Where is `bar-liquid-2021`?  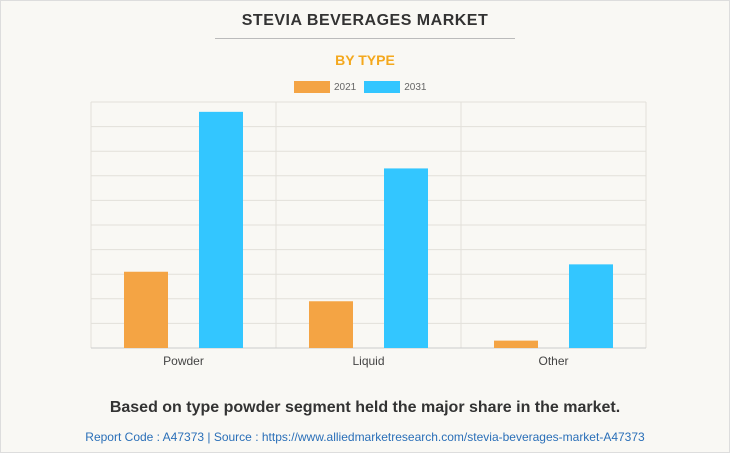 bar-liquid-2021 is located at coordinates (331, 324).